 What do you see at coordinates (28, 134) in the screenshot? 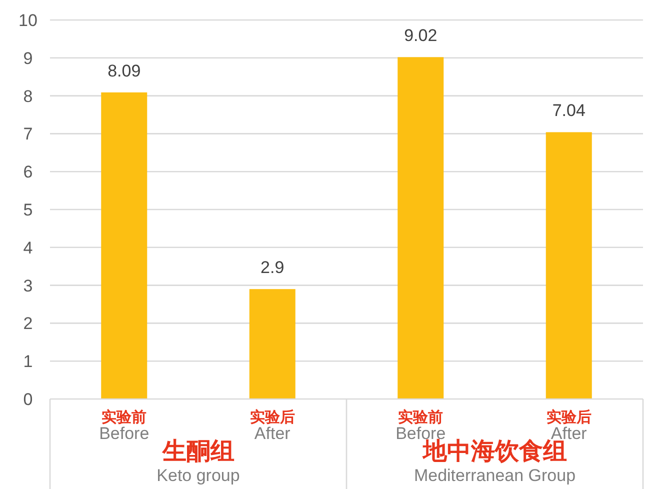
I see `y-tick-label: 7` at bounding box center [28, 134].